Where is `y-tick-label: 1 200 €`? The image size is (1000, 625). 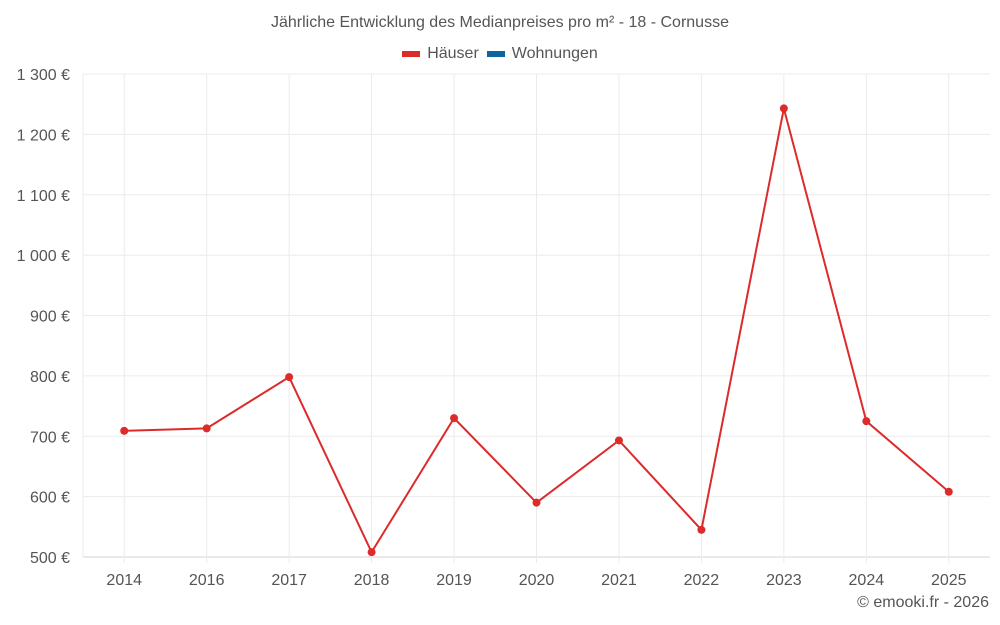
y-tick-label: 1 200 € is located at coordinates (43, 135).